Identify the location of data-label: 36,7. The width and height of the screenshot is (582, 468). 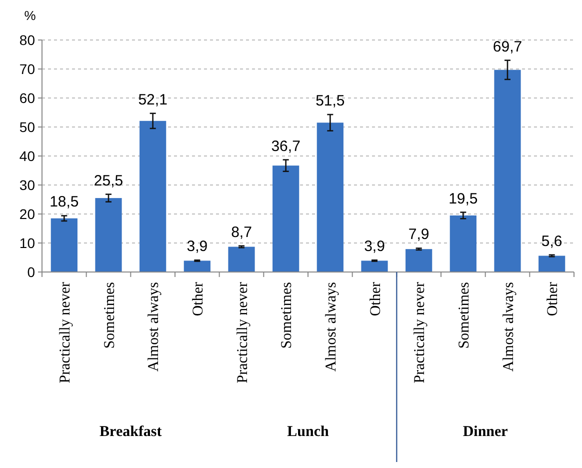
(285, 146).